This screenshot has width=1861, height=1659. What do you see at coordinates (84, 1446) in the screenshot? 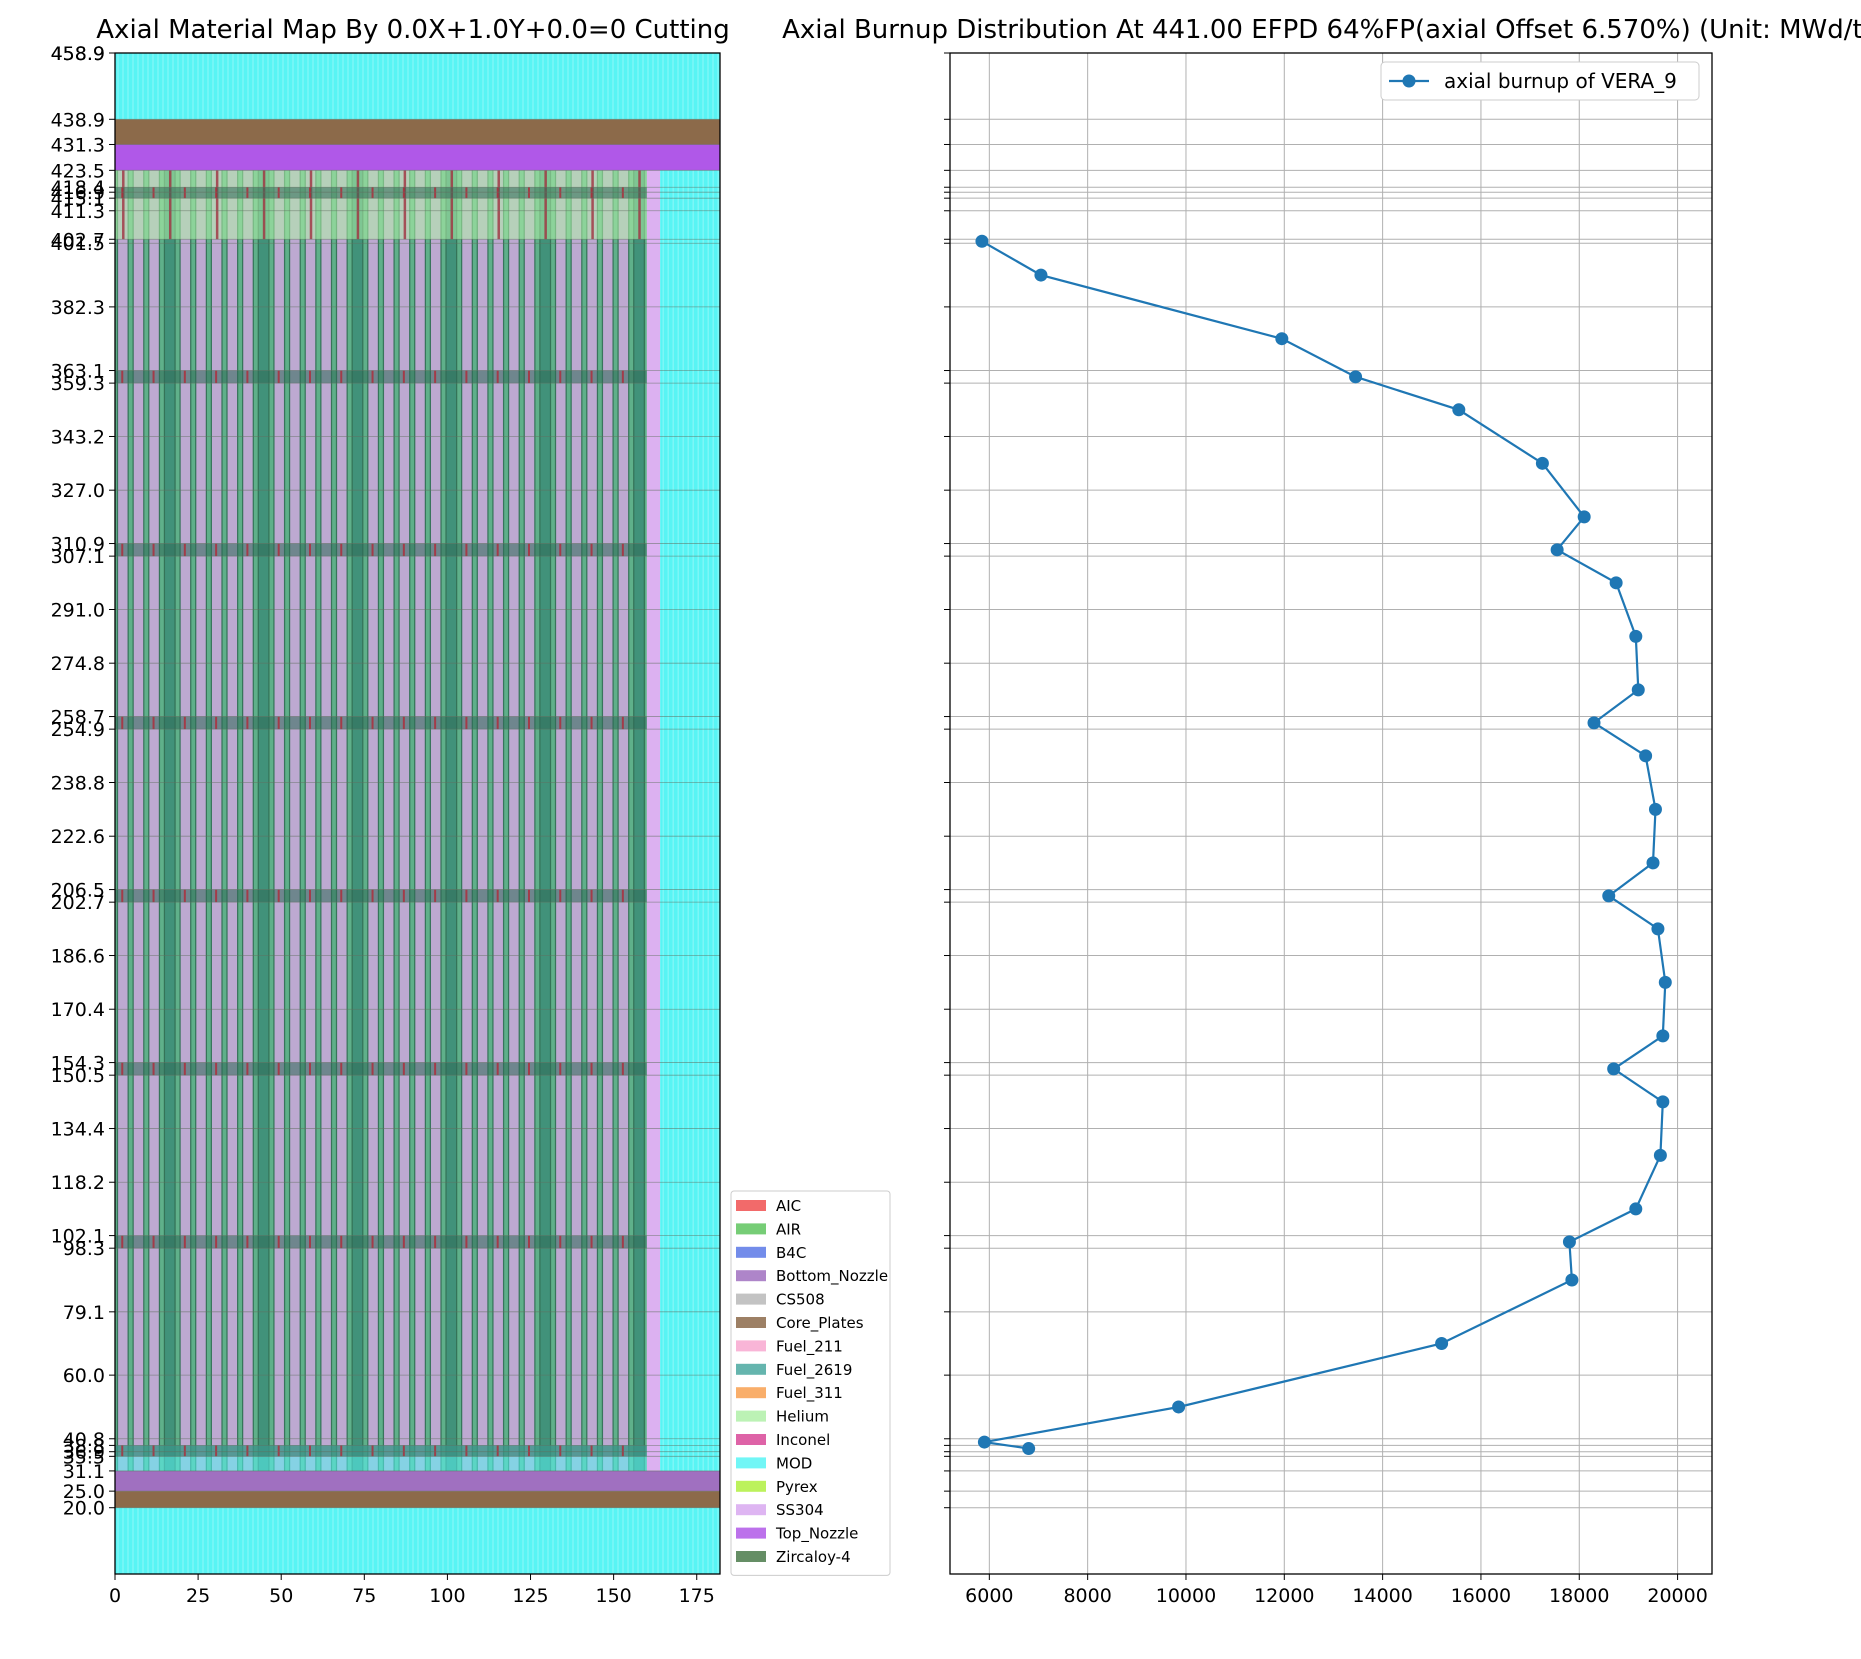
I see `left-y-tick-label: 38.8` at bounding box center [84, 1446].